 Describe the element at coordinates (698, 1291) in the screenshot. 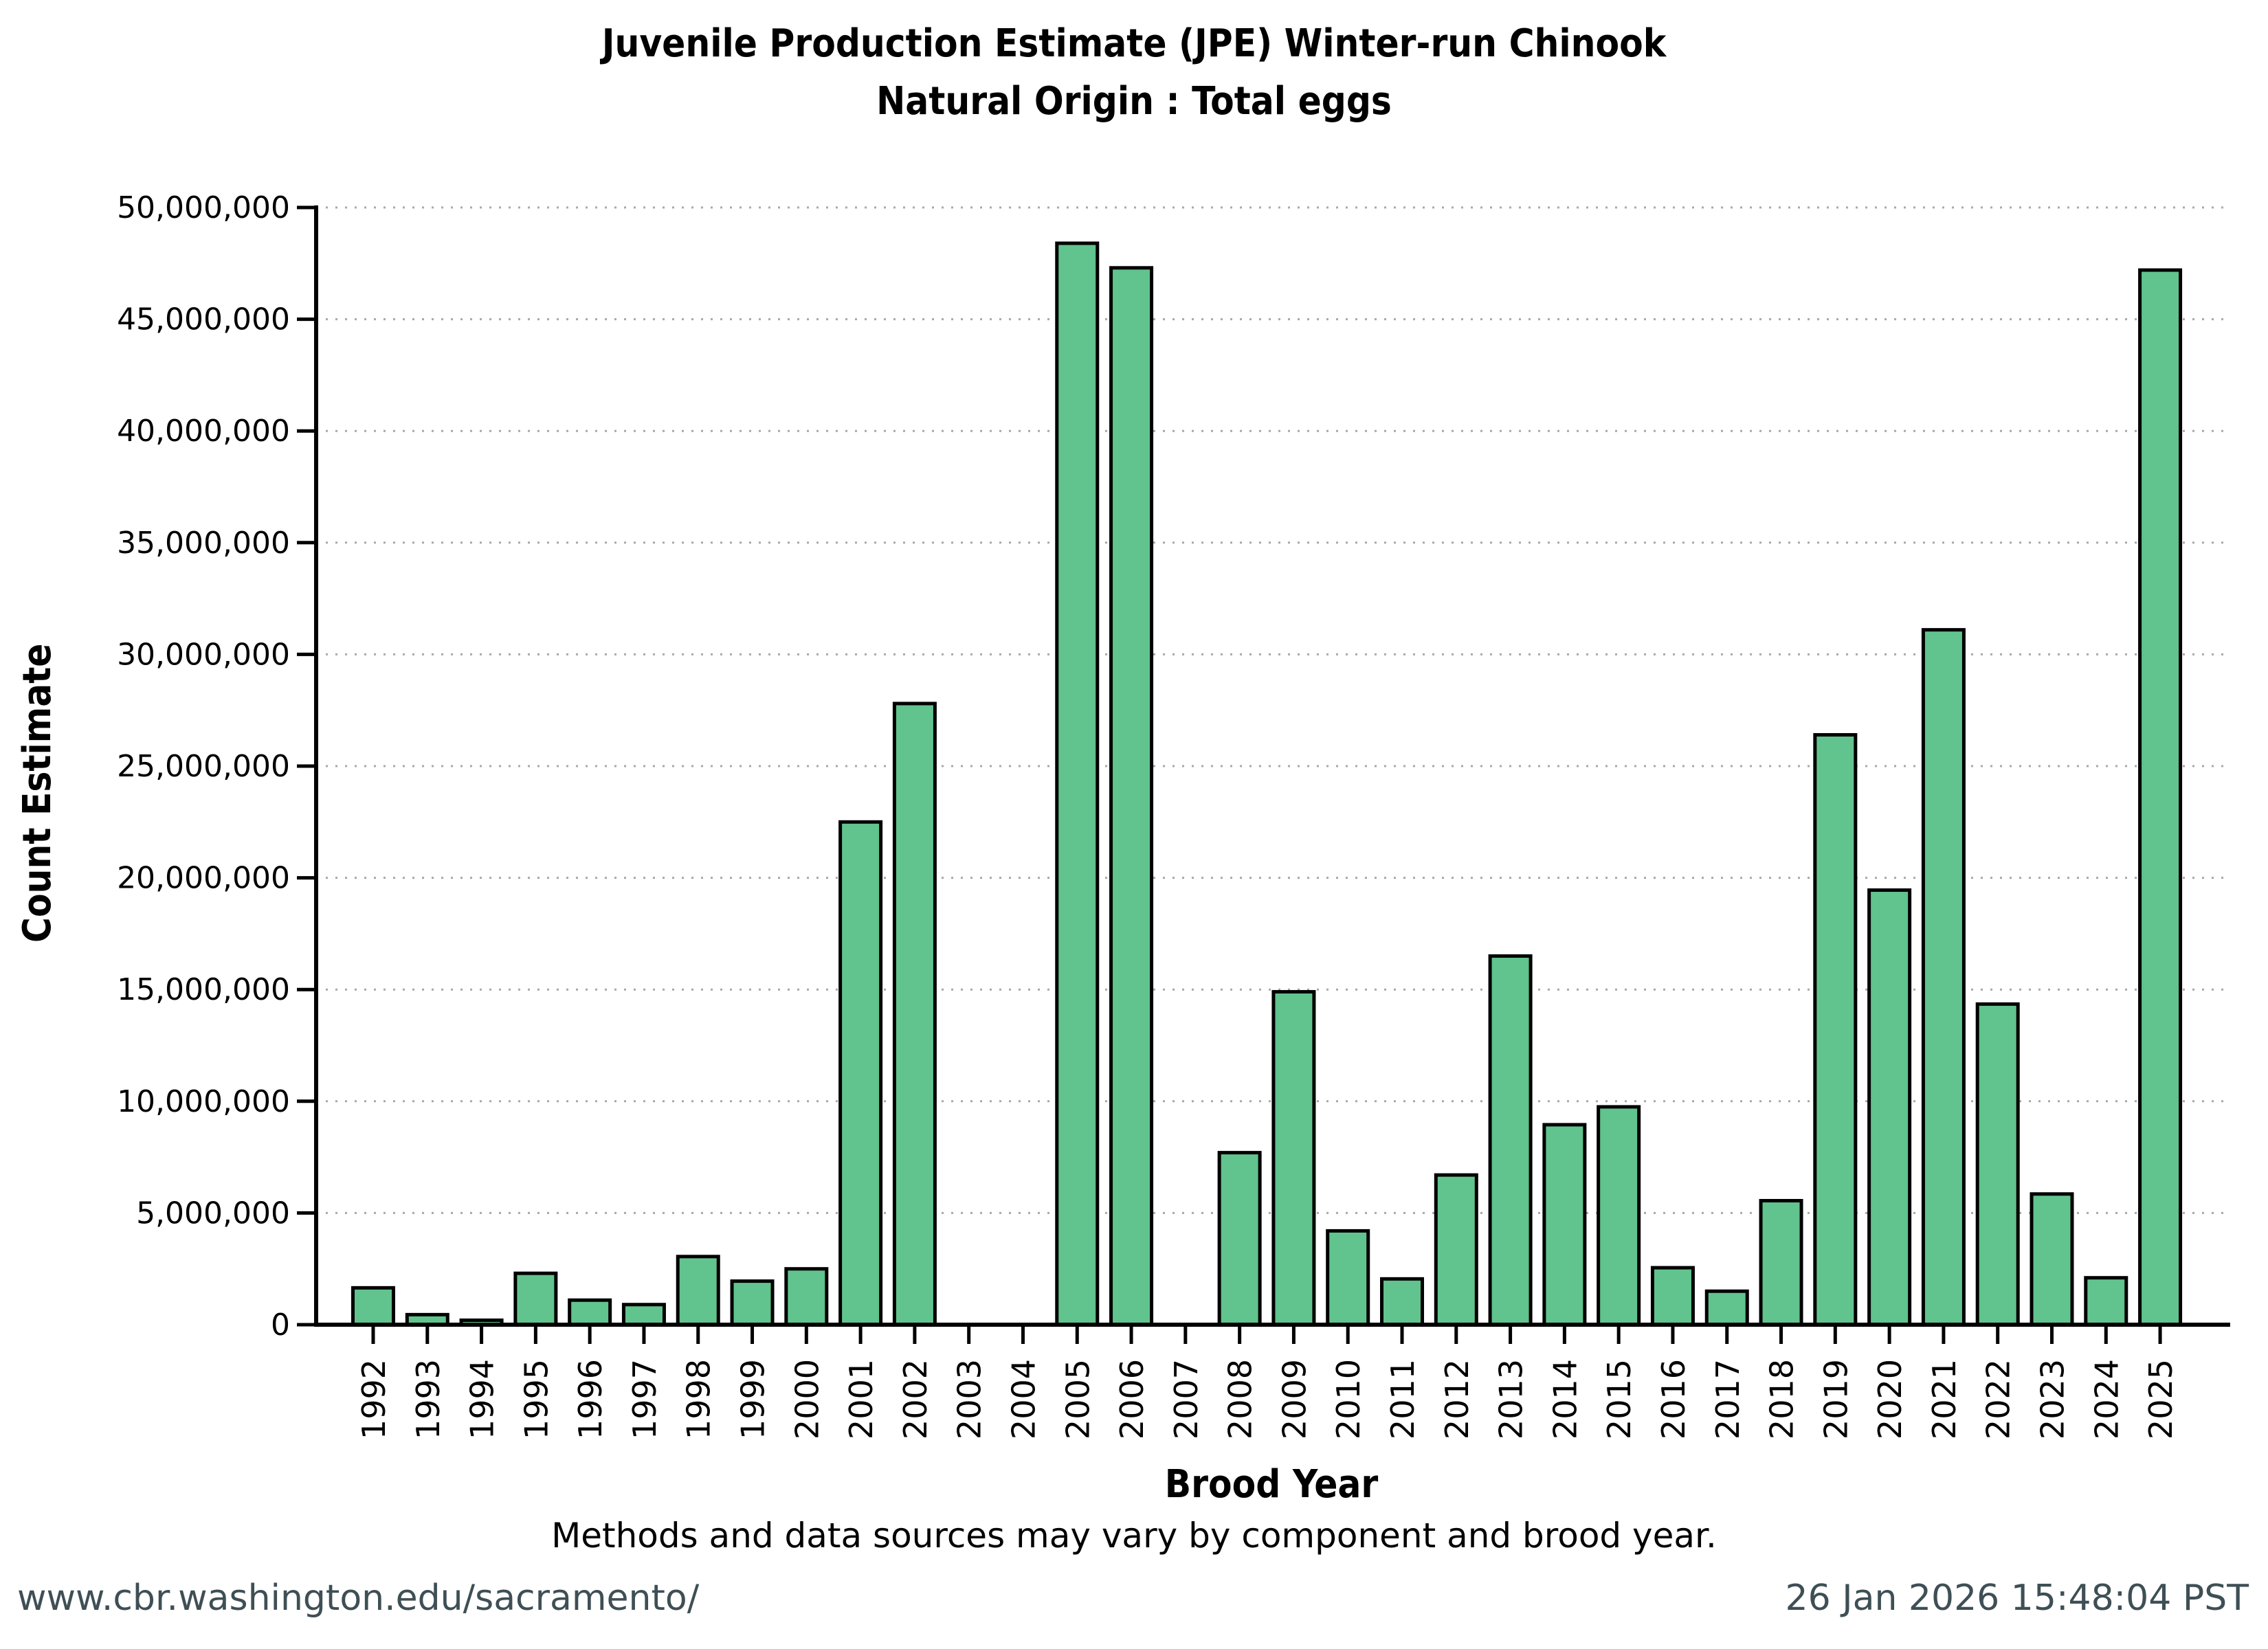

I see `bar-1998` at that location.